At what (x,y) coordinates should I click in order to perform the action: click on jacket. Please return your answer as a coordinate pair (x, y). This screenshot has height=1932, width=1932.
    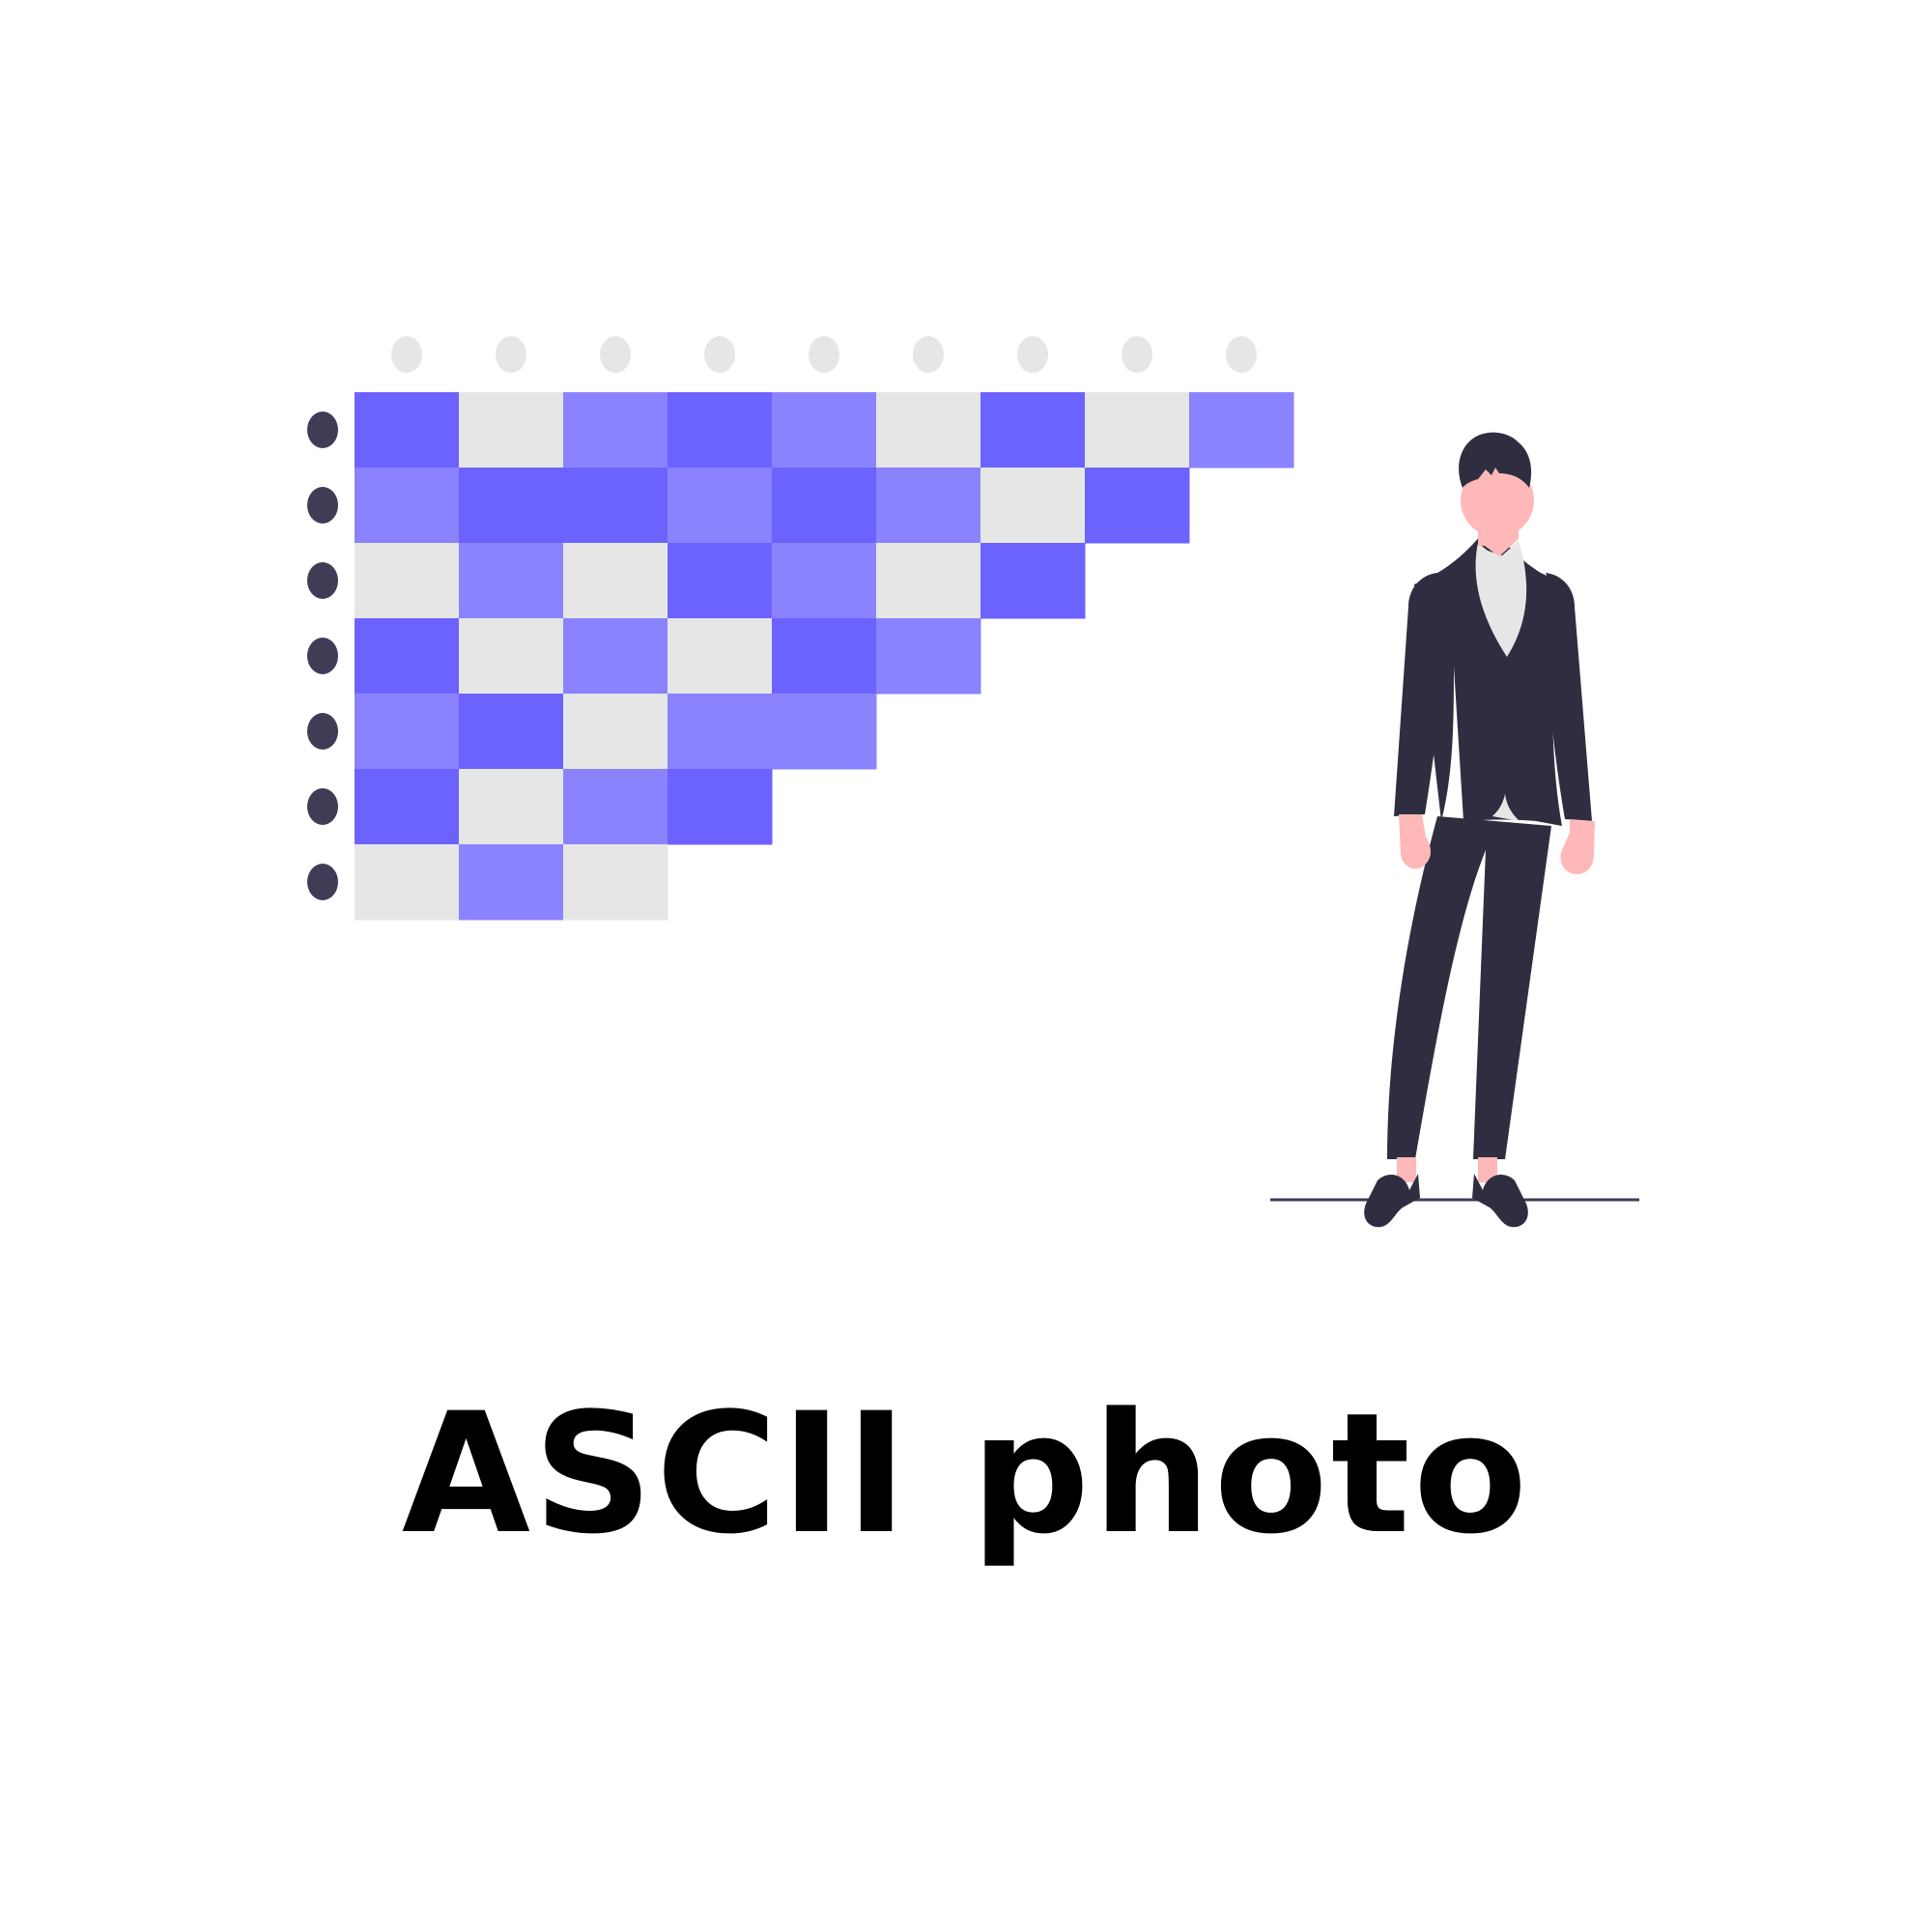
    Looking at the image, I should click on (1489, 681).